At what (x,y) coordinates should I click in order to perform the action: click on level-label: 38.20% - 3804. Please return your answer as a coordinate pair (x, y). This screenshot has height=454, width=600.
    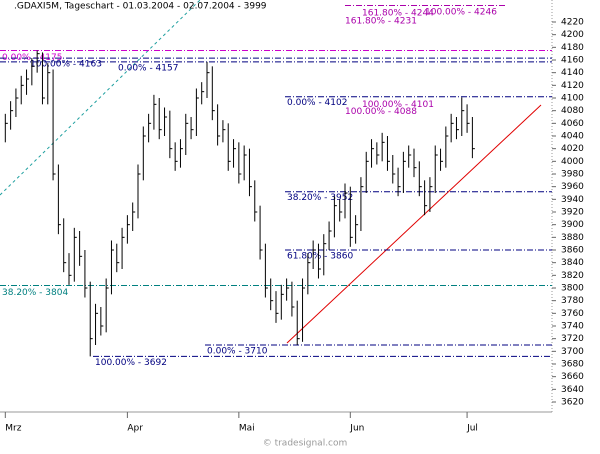
    Looking at the image, I should click on (35, 293).